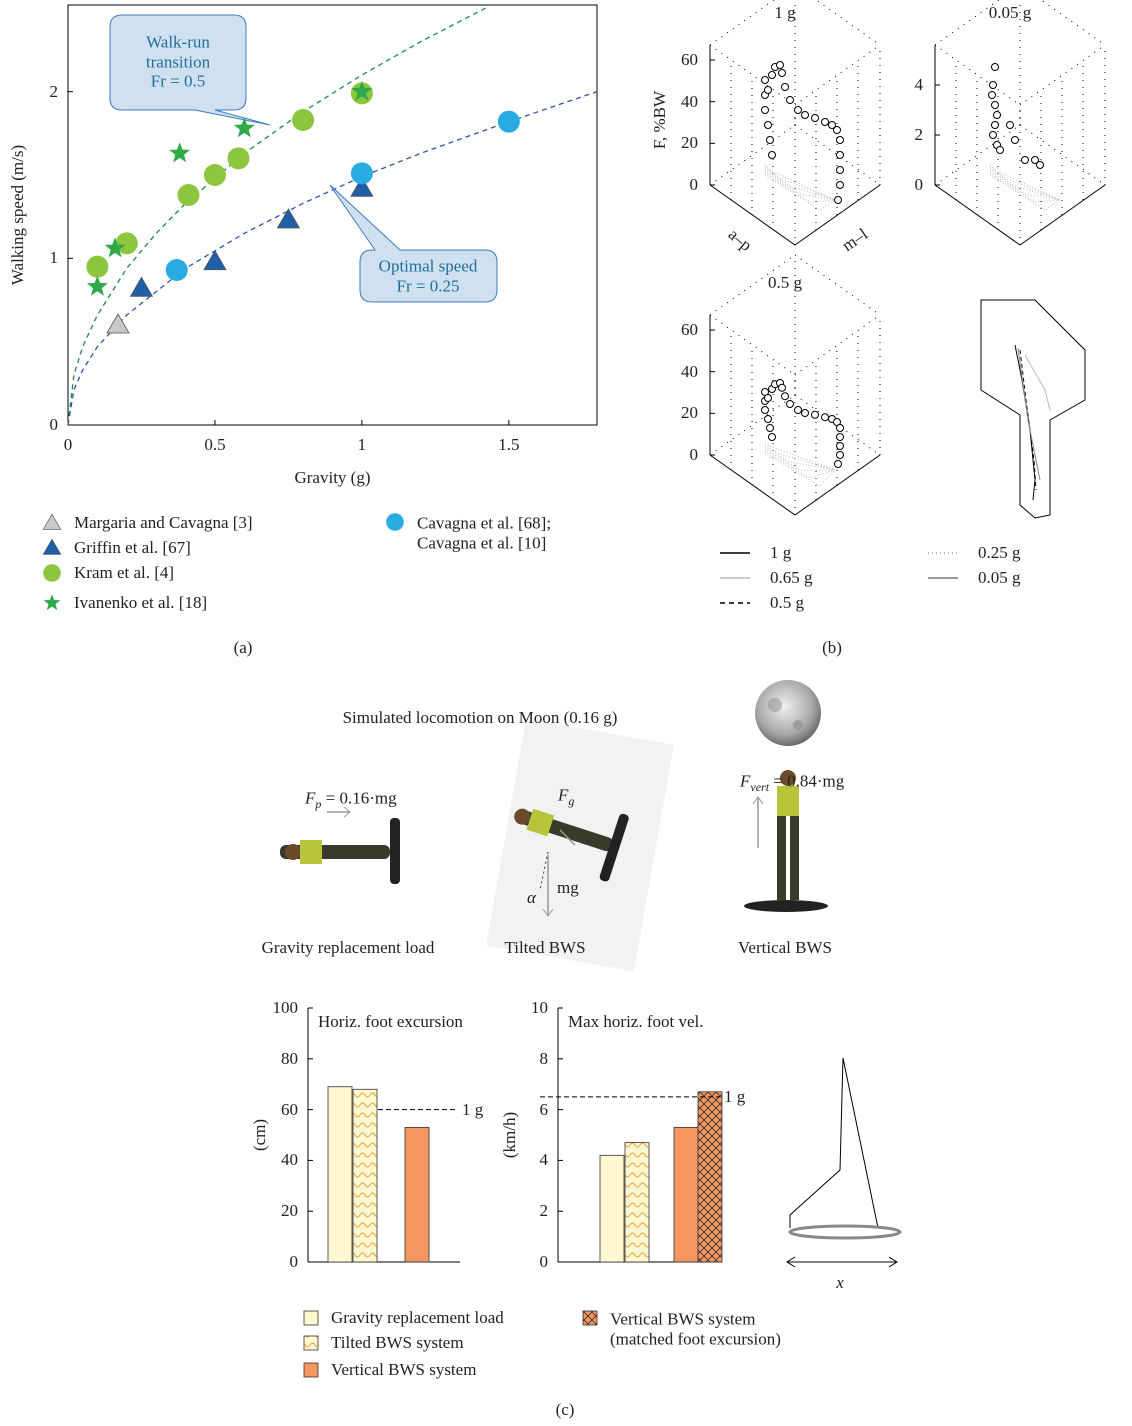  What do you see at coordinates (332, 478) in the screenshot?
I see `x-axis-label: Gravity (g)` at bounding box center [332, 478].